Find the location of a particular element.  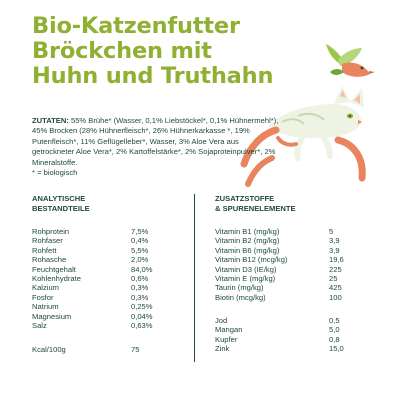

vitamin-row: Taurin (mg/kg) 425 is located at coordinates (292, 287).